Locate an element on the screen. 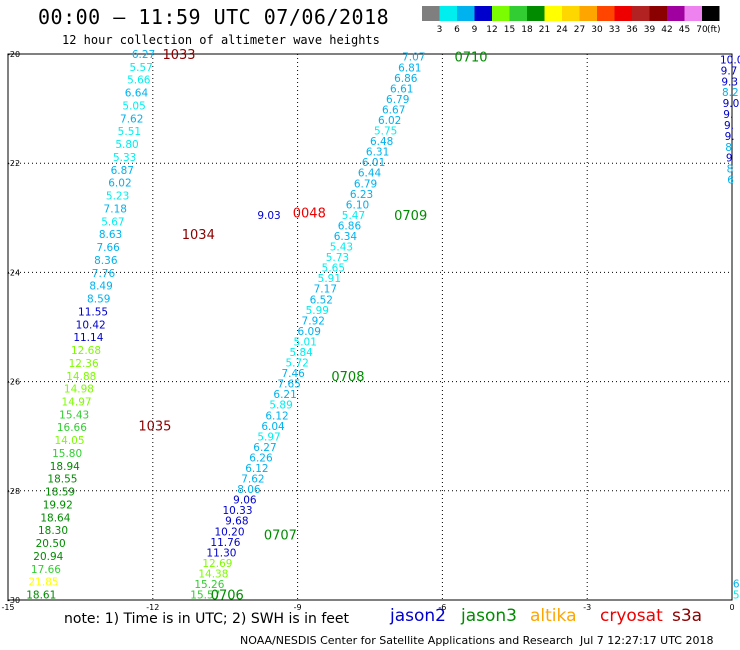 The image size is (740, 650). wave-height-label: 10.0 is located at coordinates (730, 60).